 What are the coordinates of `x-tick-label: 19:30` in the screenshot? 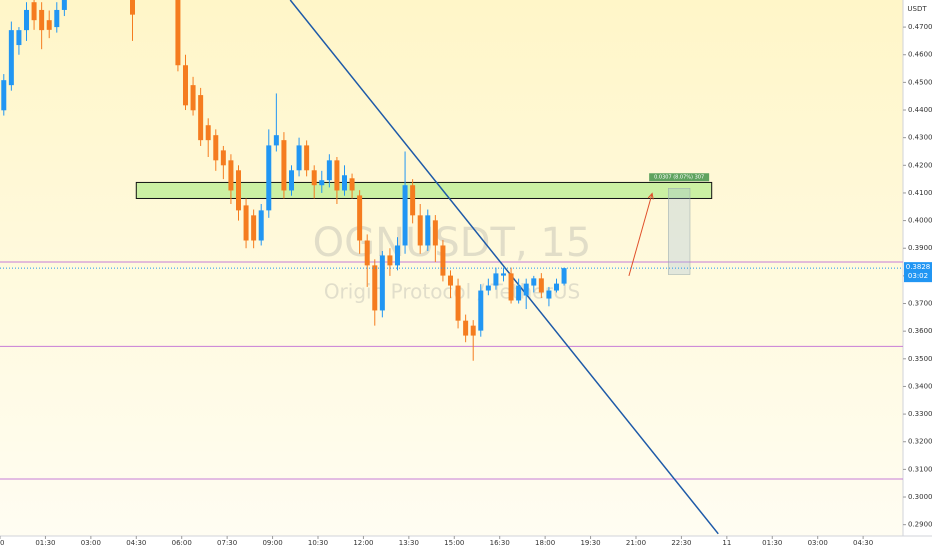 It's located at (590, 543).